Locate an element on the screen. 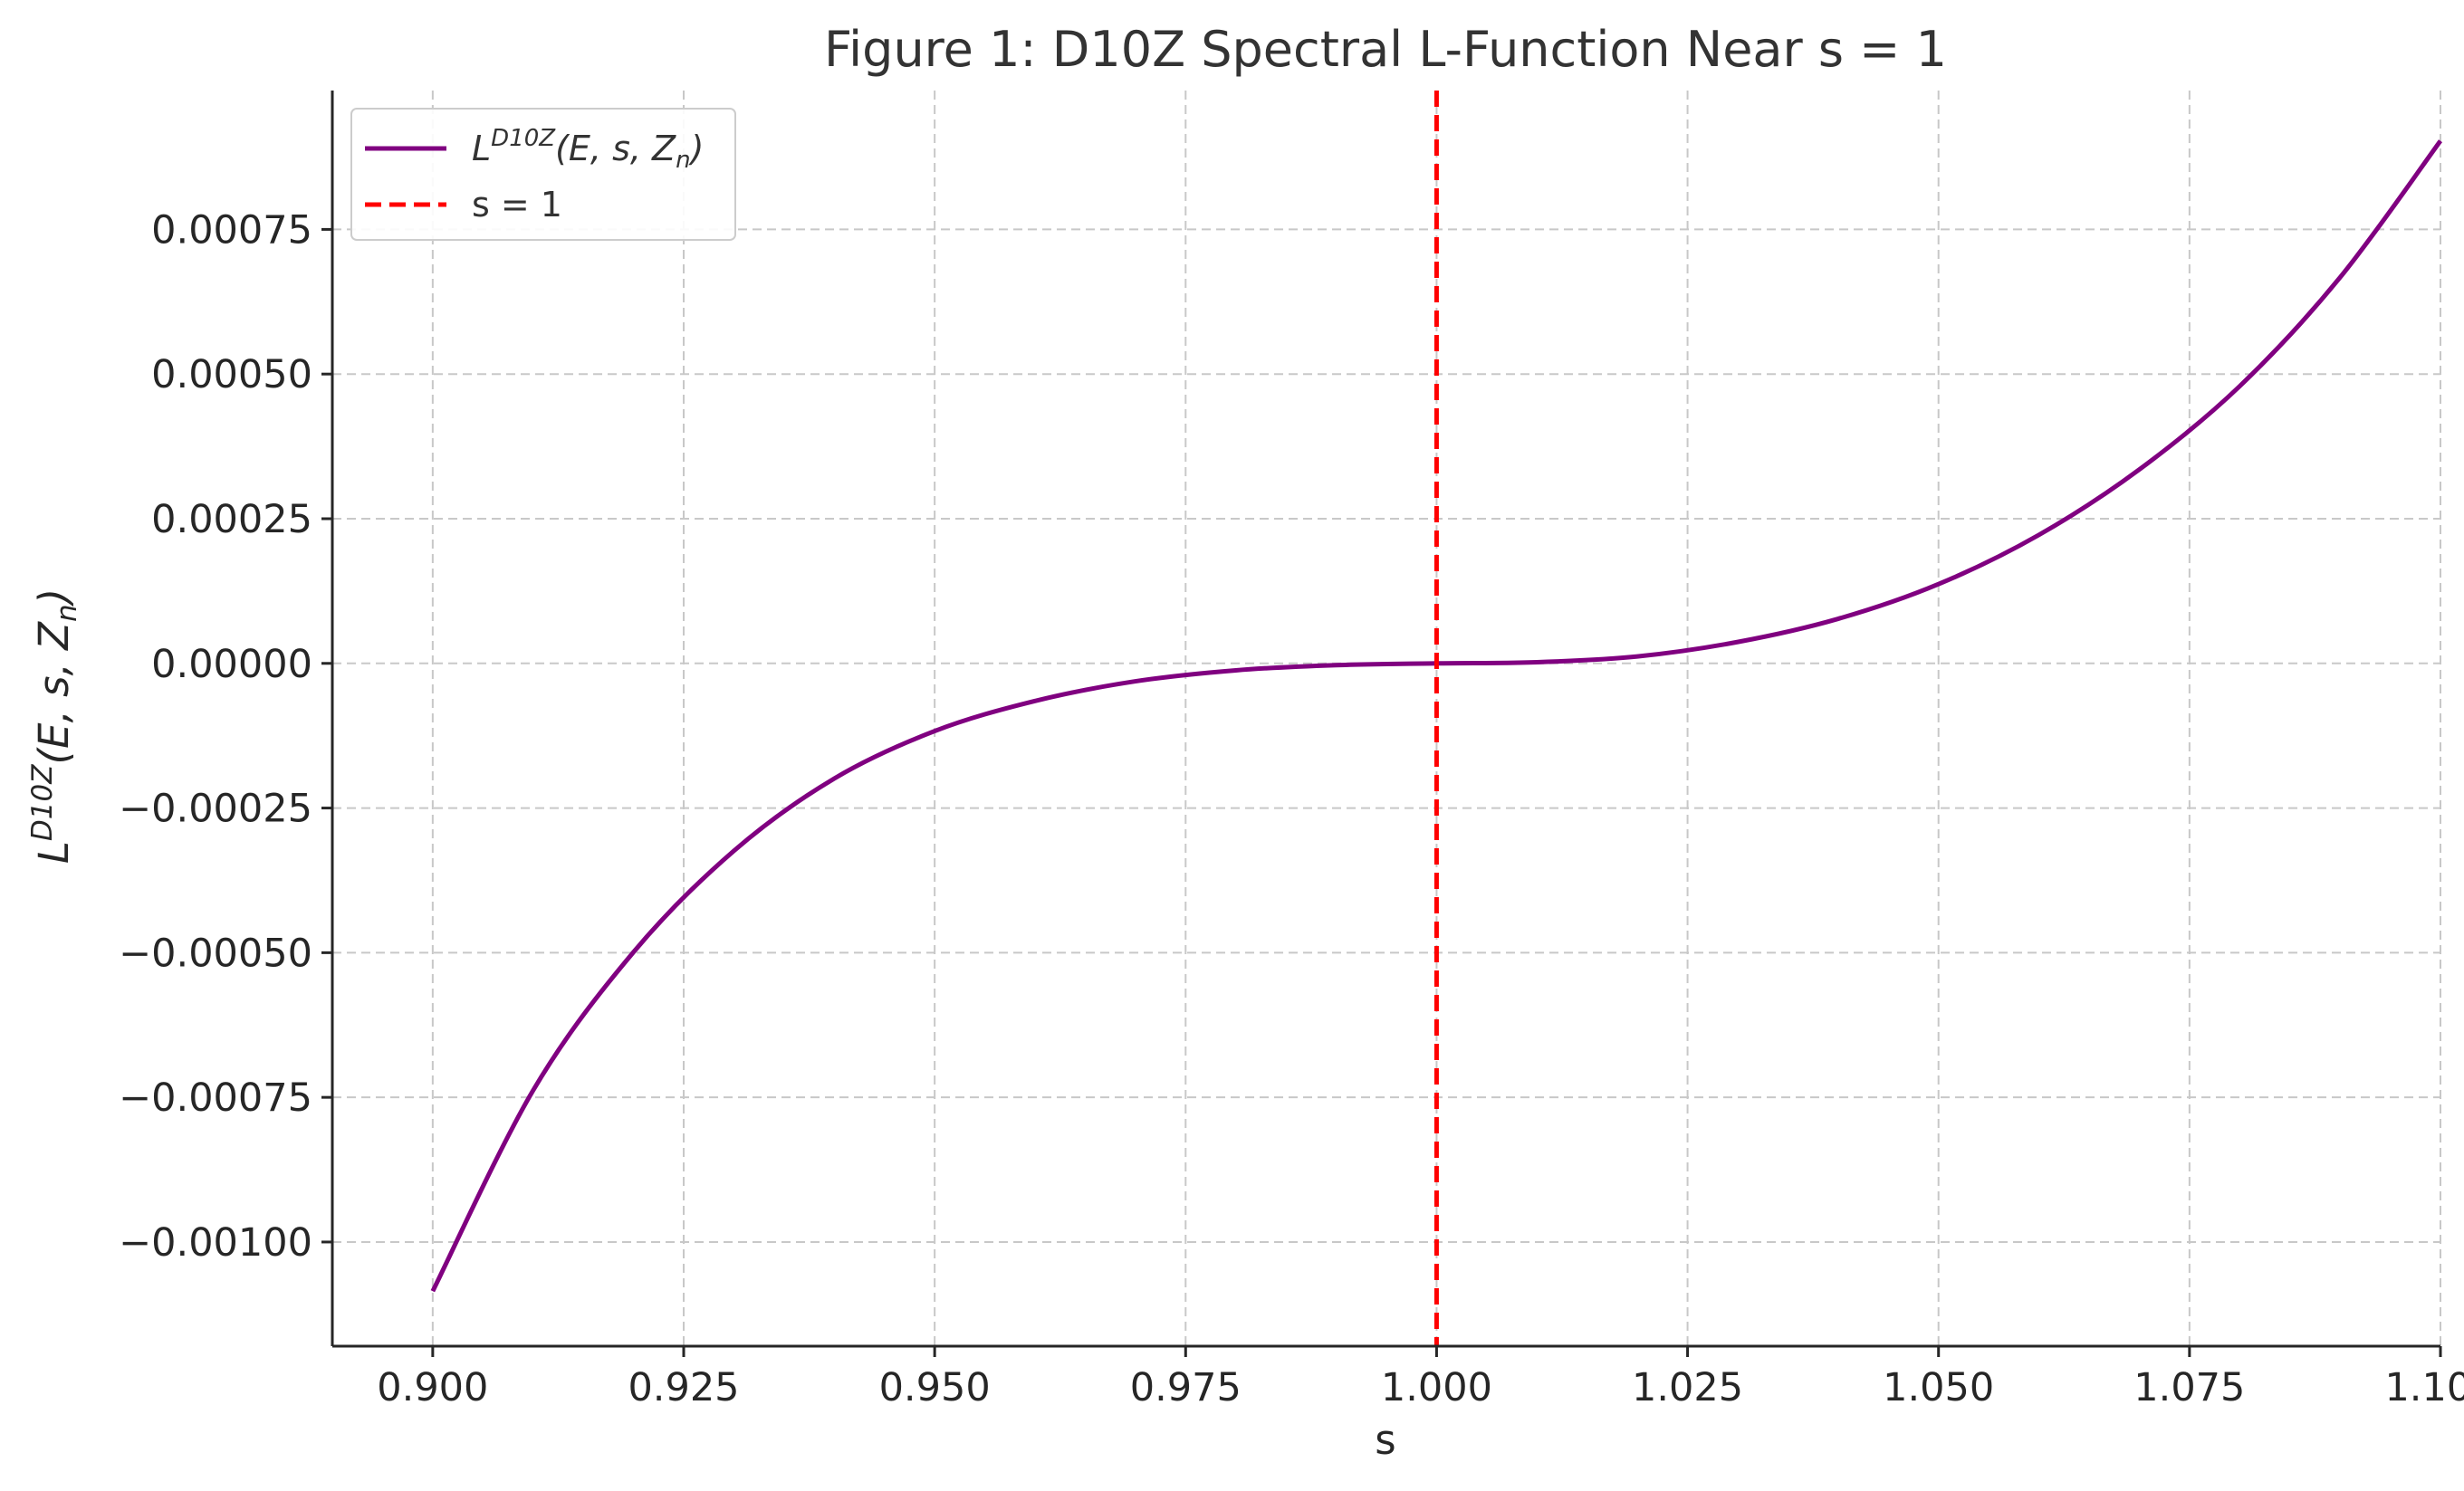  y-tick-label: −0.00100 is located at coordinates (215, 1243).